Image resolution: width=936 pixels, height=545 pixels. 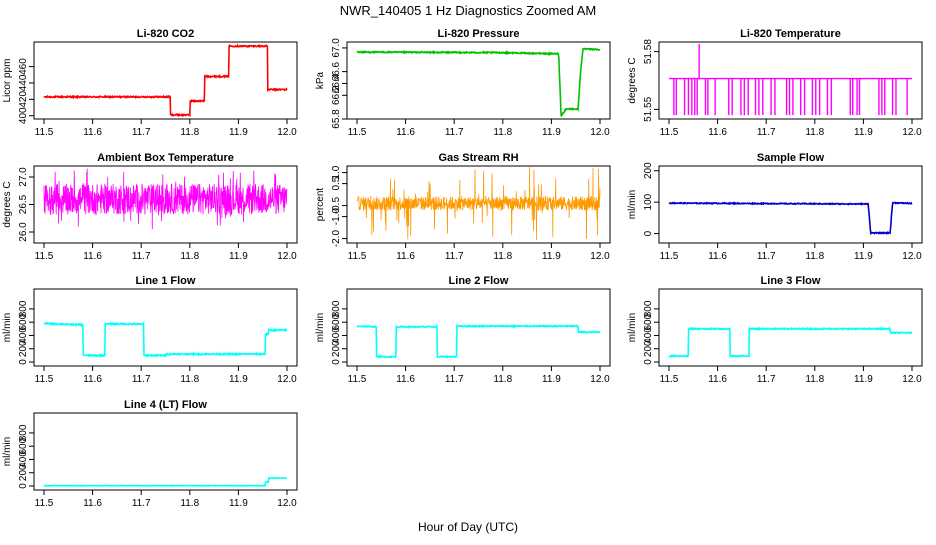 I want to click on y-tick-label: -0.5, so click(x=336, y=206).